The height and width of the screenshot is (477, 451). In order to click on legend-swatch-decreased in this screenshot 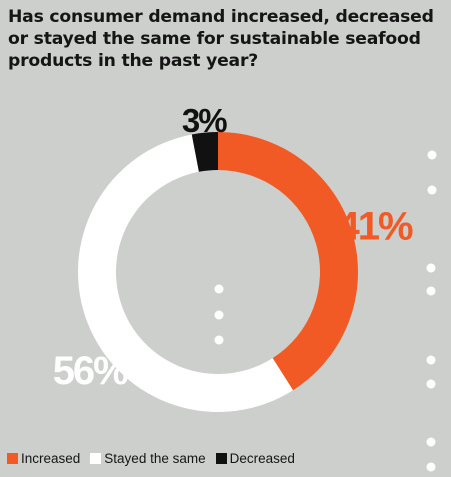, I will do `click(221, 458)`.